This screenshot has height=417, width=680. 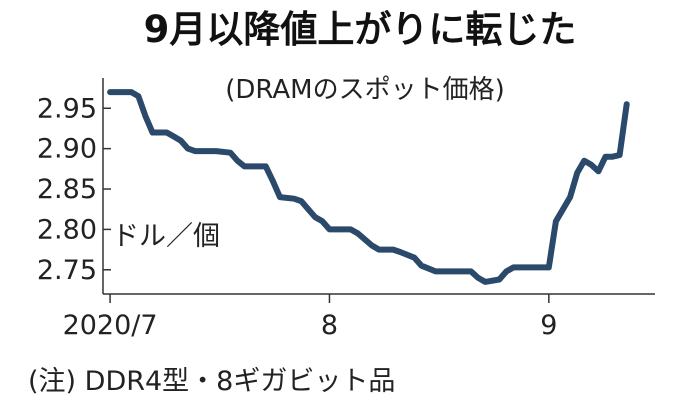 What do you see at coordinates (211, 381) in the screenshot?
I see `chart-note: (注) DDR4型・8ギガビット品` at bounding box center [211, 381].